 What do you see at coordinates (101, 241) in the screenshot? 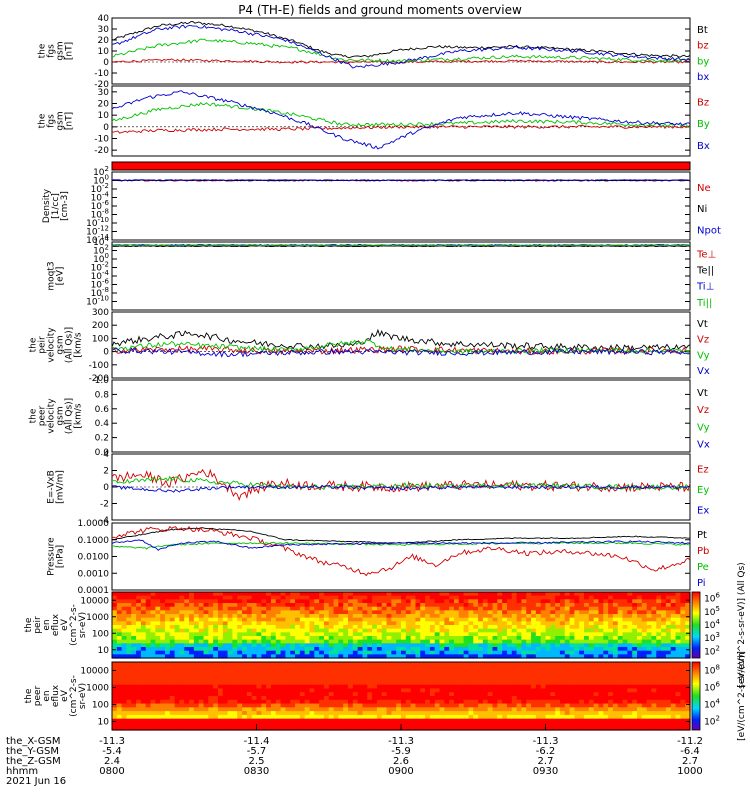
I see `y-tick-label: 104` at bounding box center [101, 241].